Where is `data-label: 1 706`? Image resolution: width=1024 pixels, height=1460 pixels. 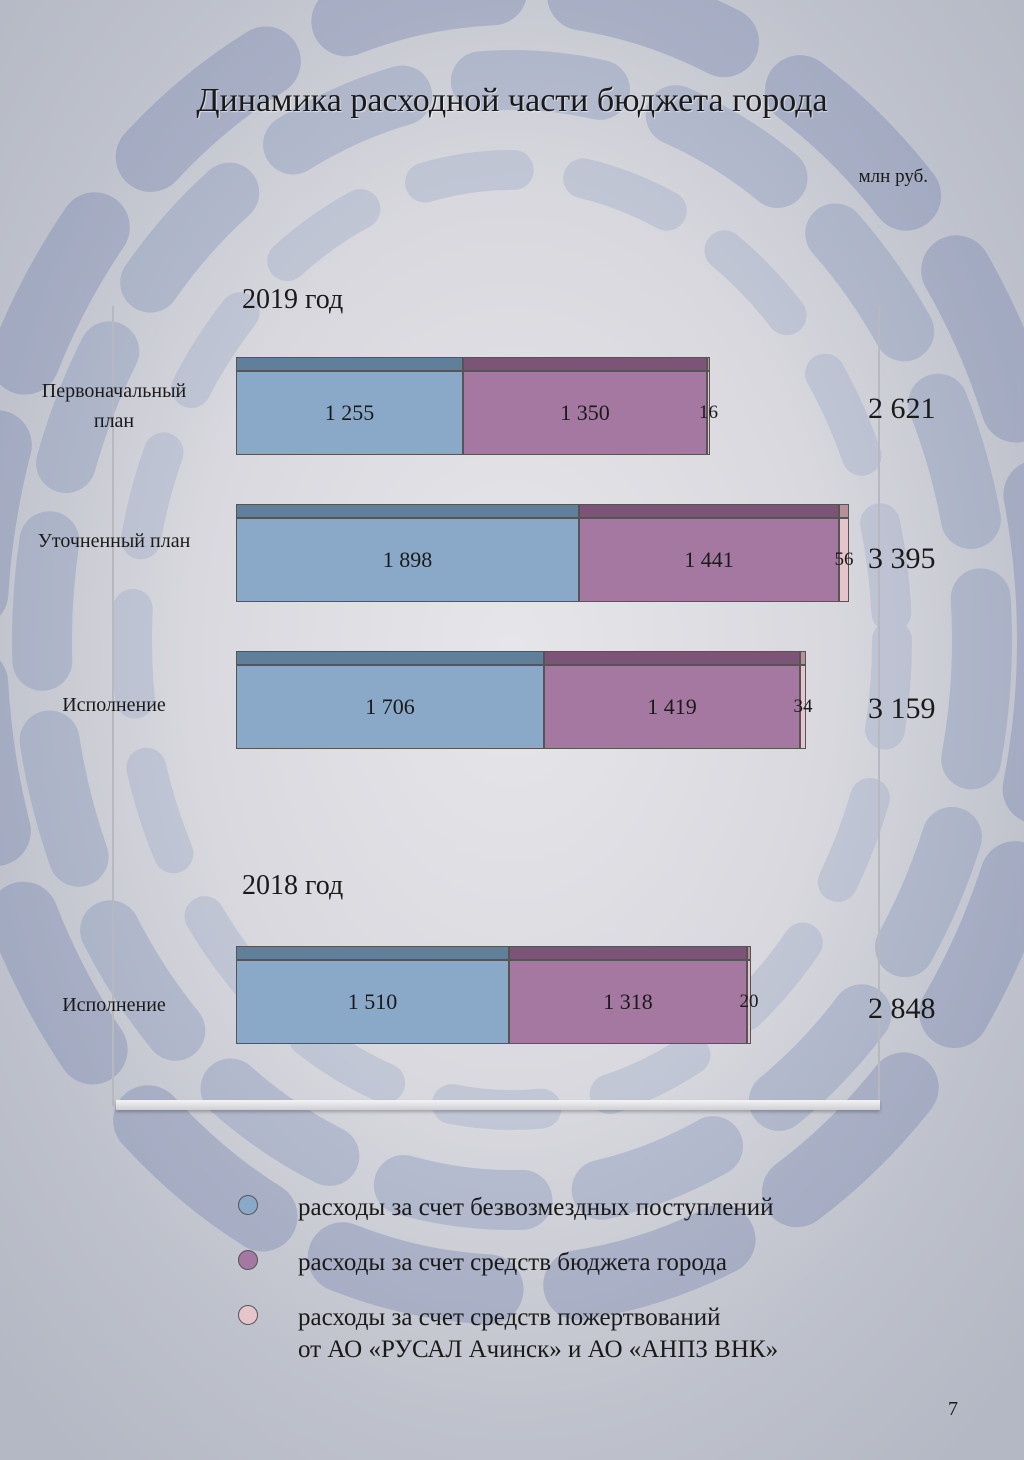 data-label: 1 706 is located at coordinates (390, 706).